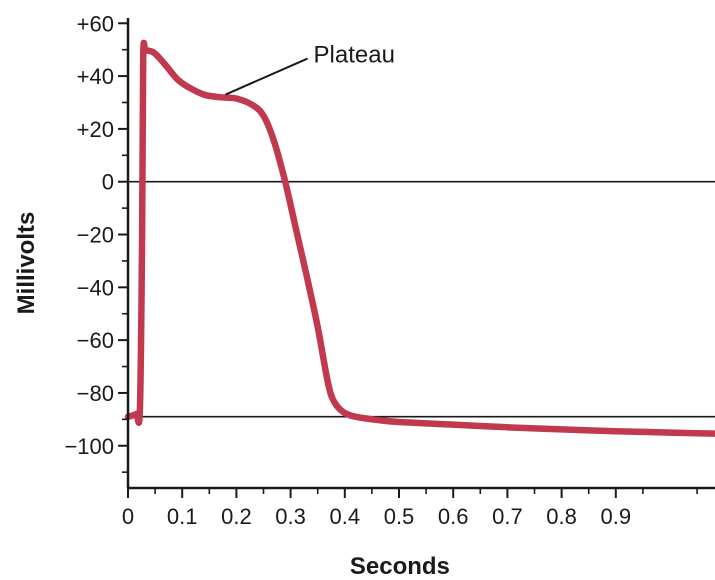 The width and height of the screenshot is (715, 580). What do you see at coordinates (128, 516) in the screenshot?
I see `x-tick-label: 0` at bounding box center [128, 516].